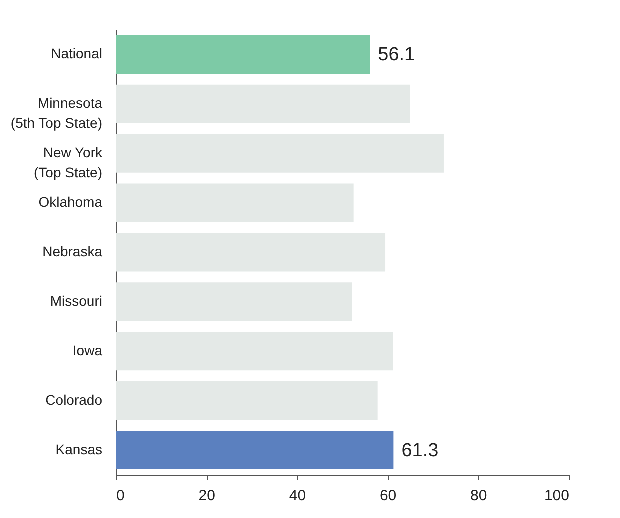  What do you see at coordinates (56, 113) in the screenshot?
I see `y-tick-label: Minnesota (5th Top State)` at bounding box center [56, 113].